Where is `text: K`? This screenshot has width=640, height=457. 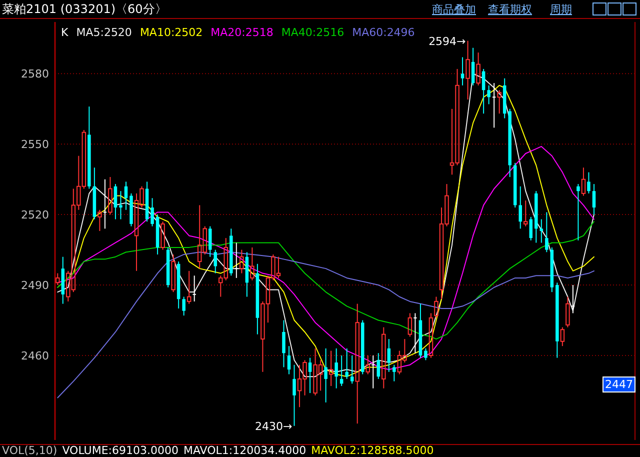
text: K is located at coordinates (65, 32).